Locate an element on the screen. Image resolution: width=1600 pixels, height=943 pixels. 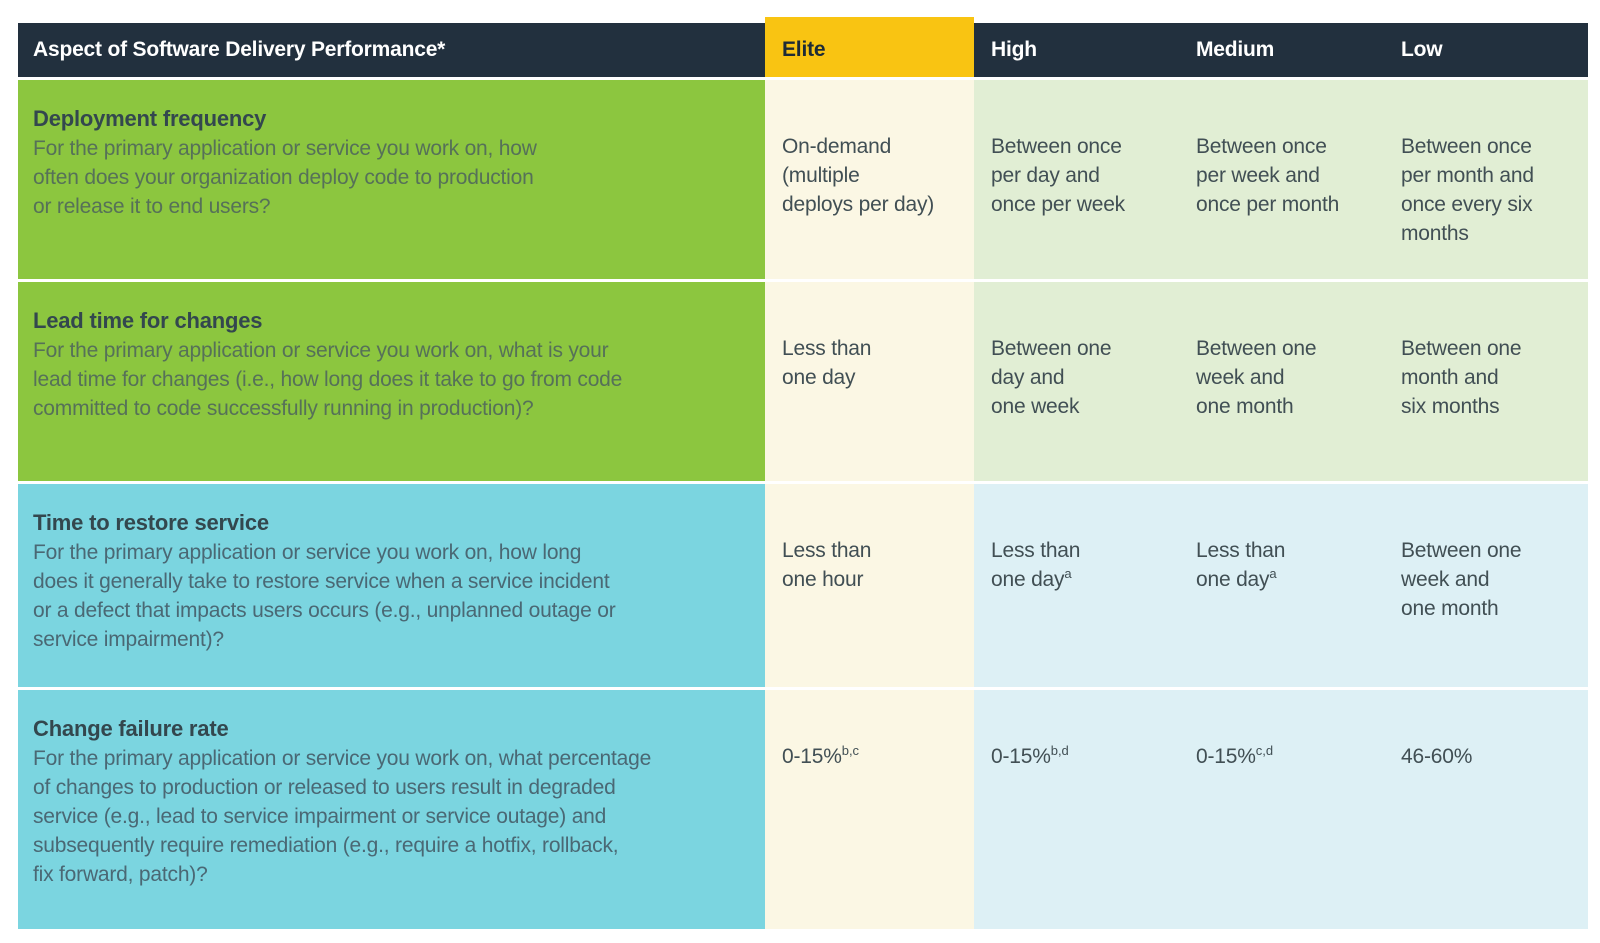
value-cell-medium: Between one week and one month is located at coordinates (1281, 381).